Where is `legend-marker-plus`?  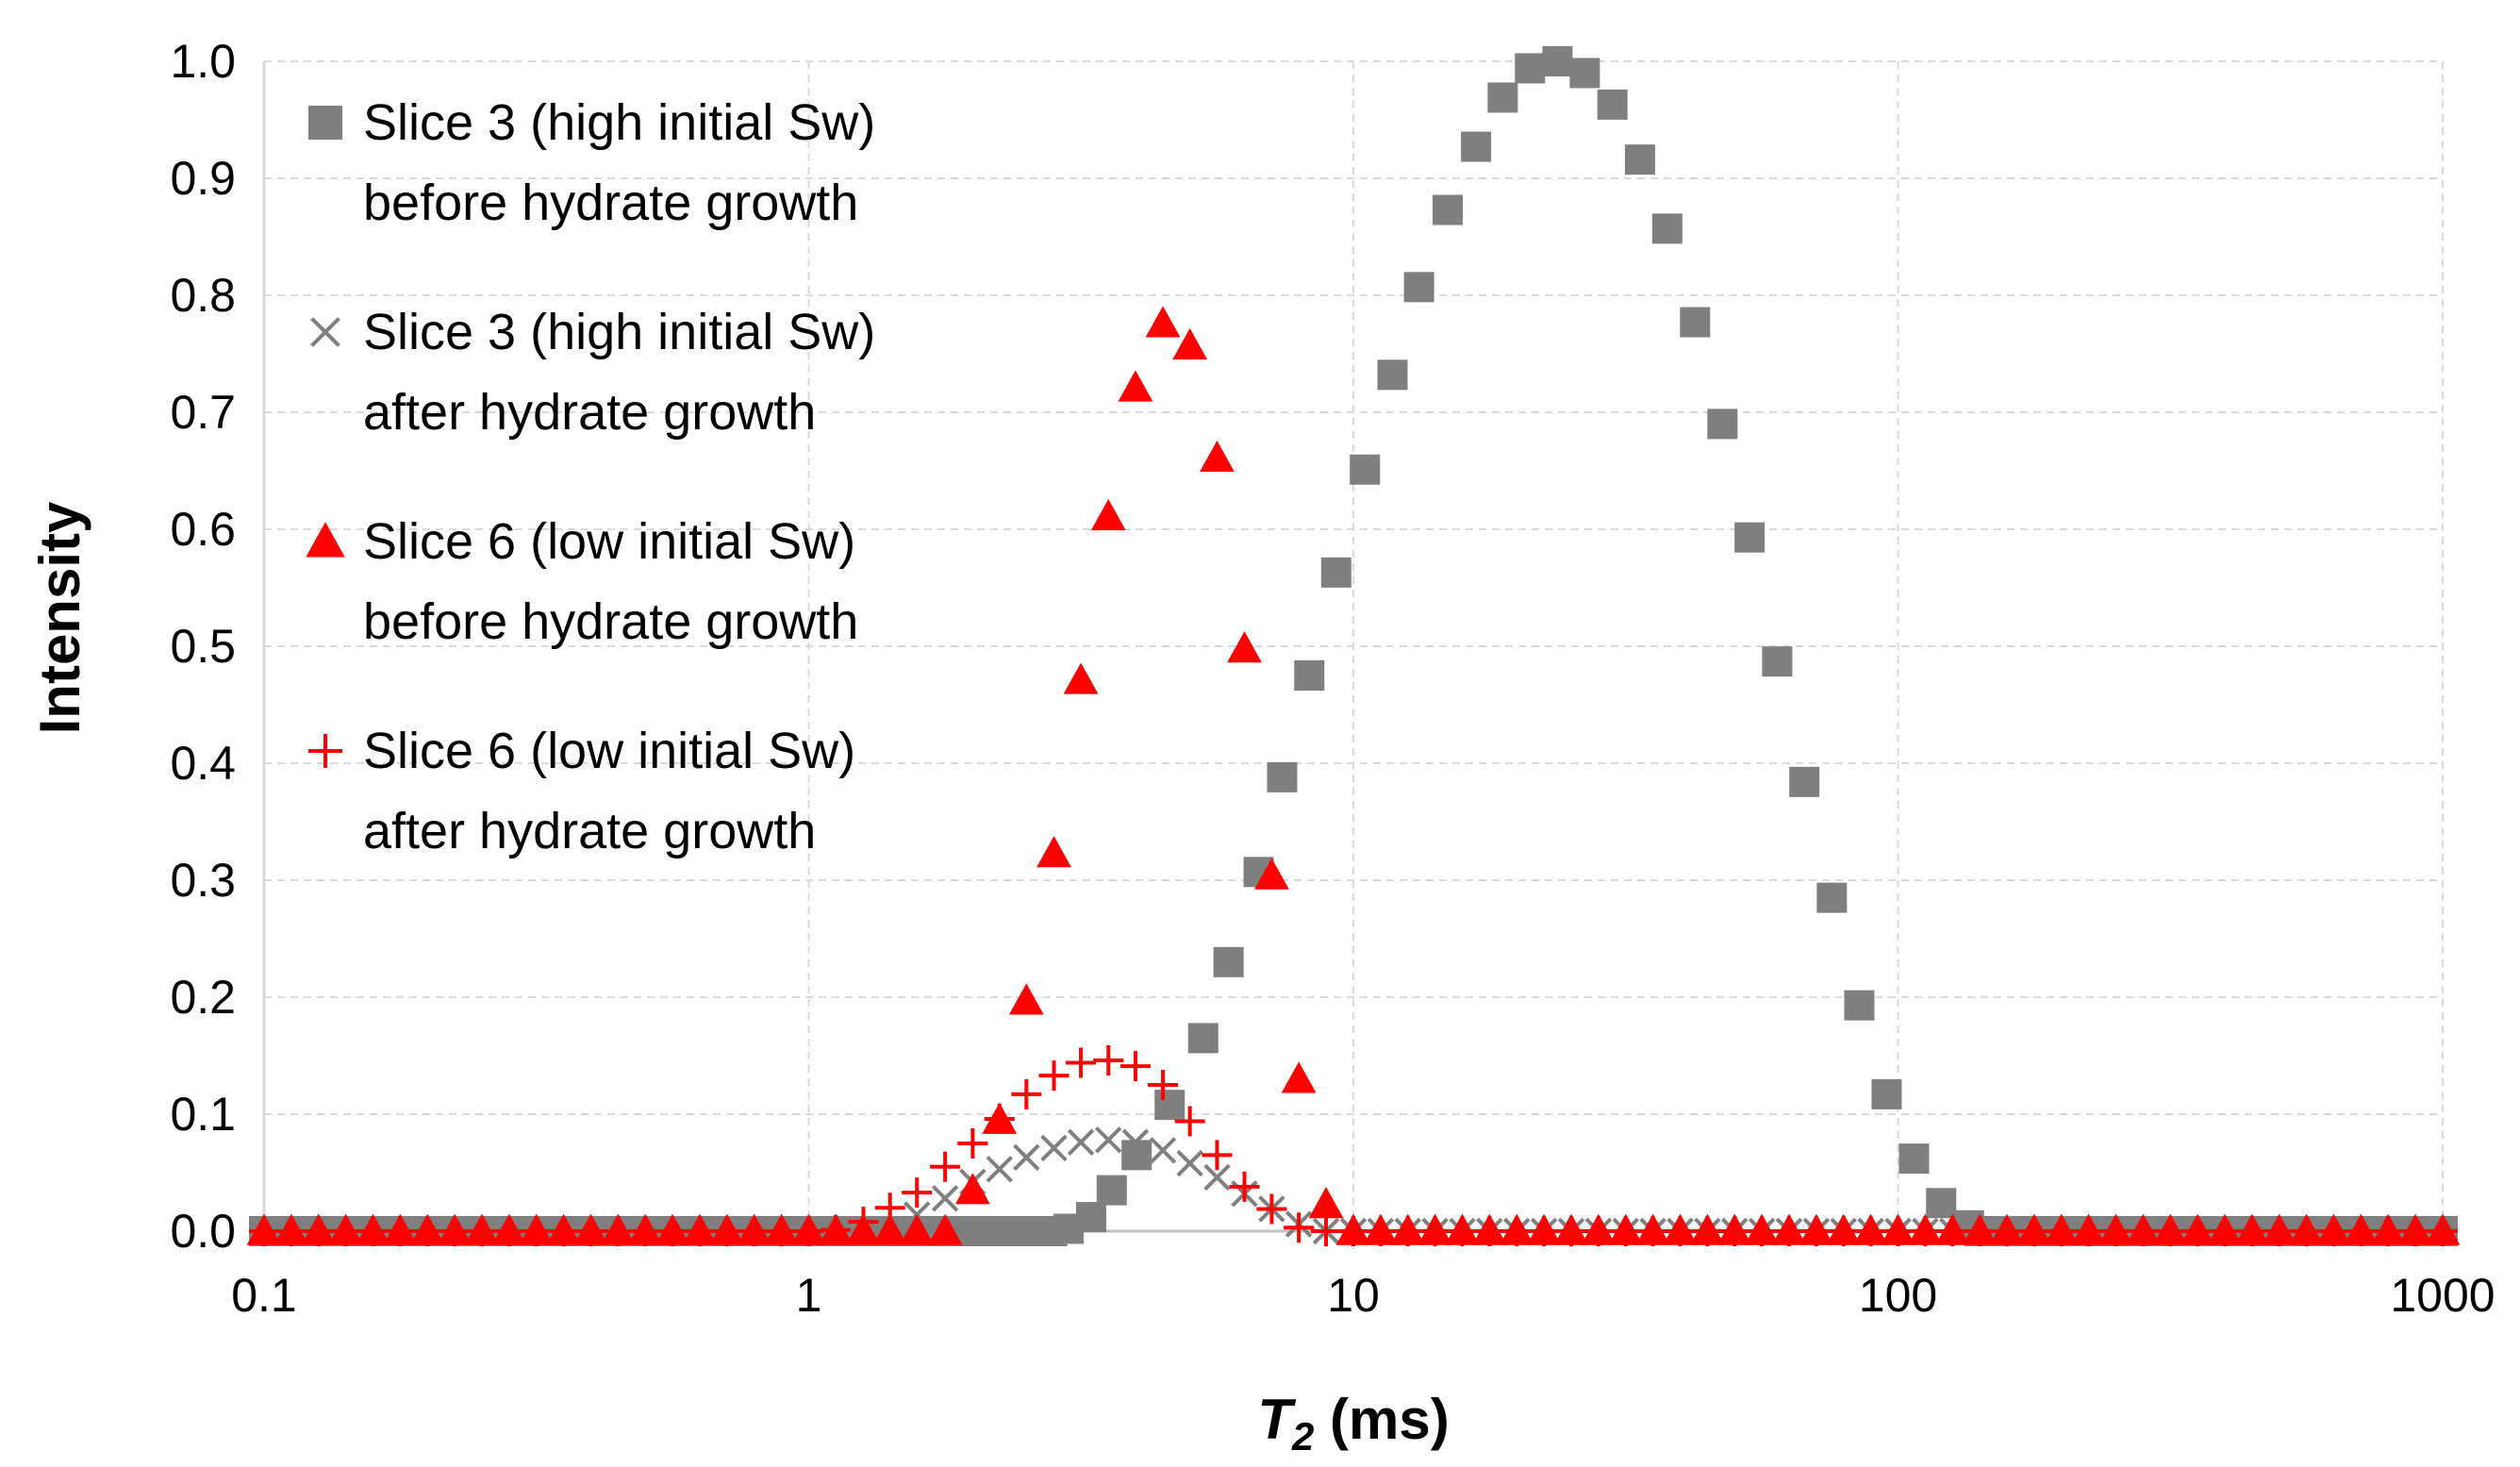 legend-marker-plus is located at coordinates (325, 751).